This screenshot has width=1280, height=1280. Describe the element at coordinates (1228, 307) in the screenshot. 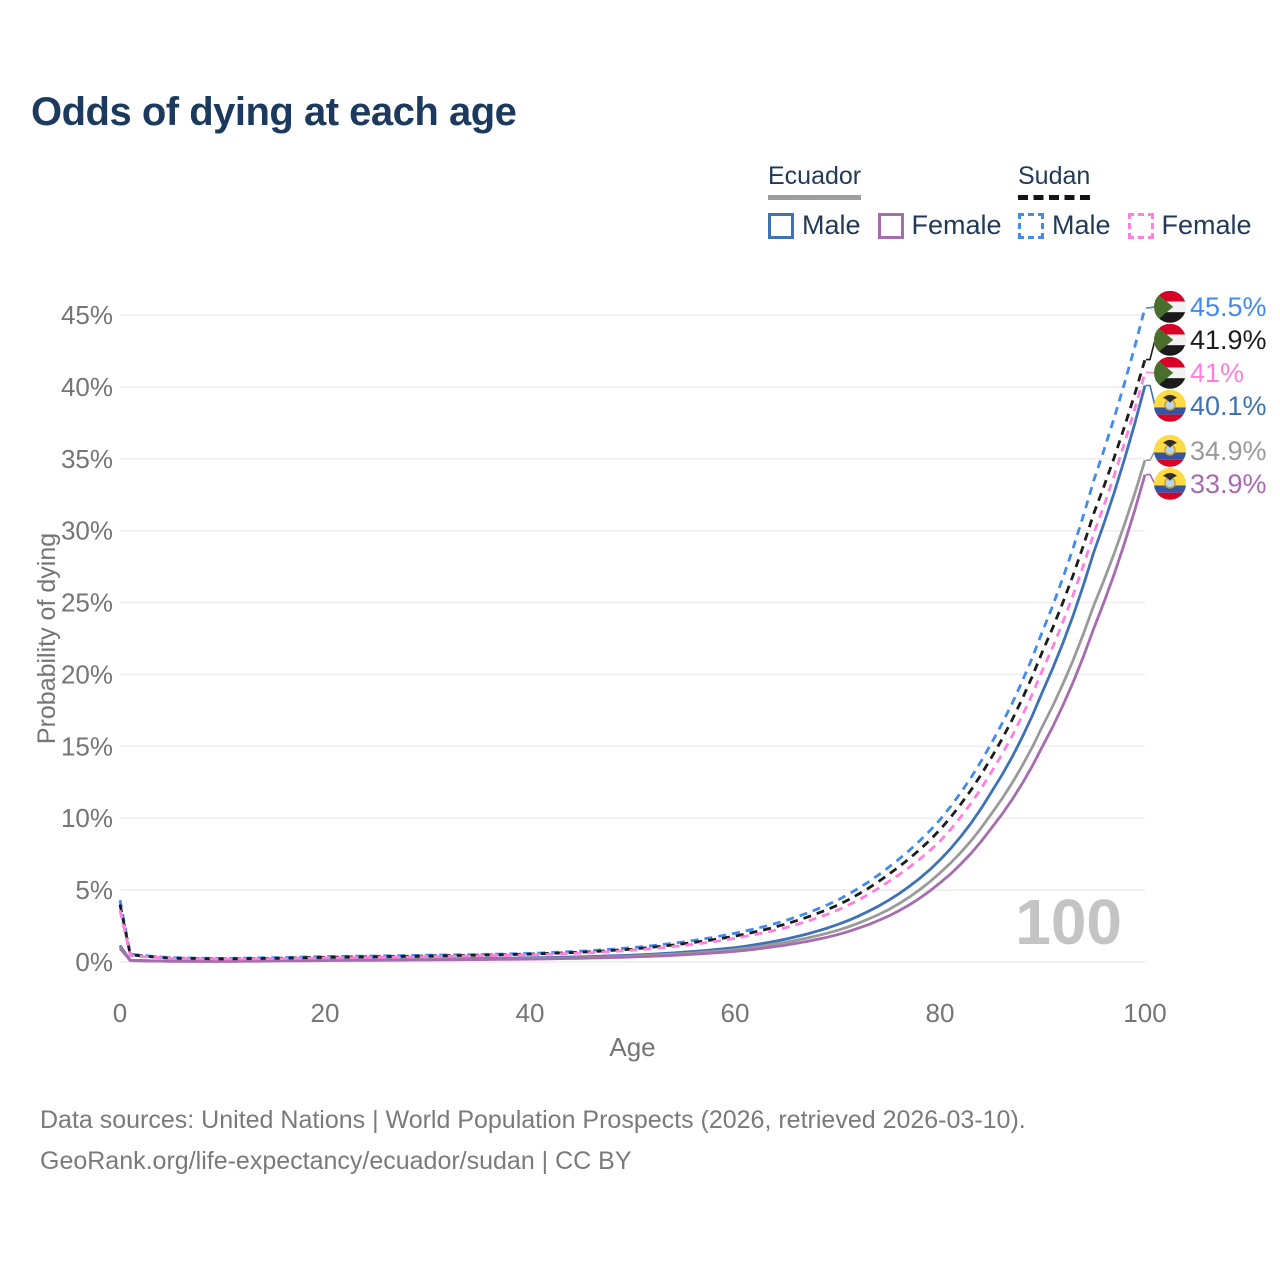

I see `end-label-sudan-male: 45.5%` at that location.